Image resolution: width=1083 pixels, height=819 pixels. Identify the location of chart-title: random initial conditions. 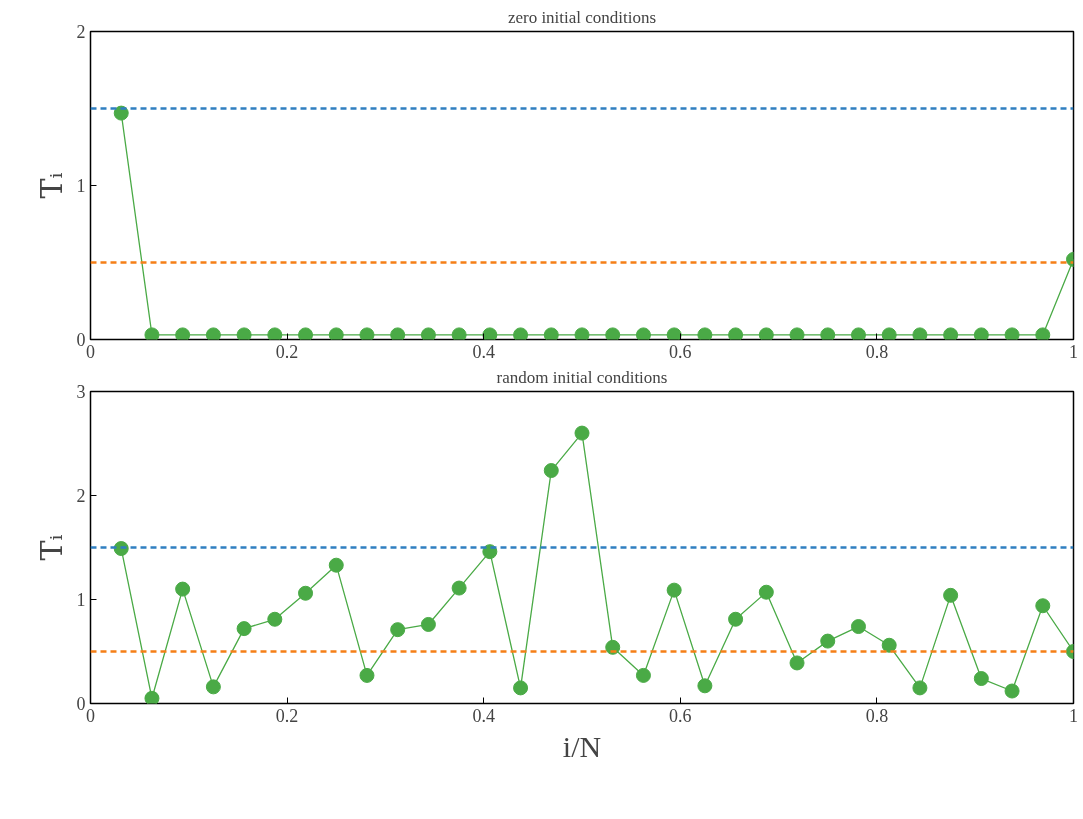
(582, 377).